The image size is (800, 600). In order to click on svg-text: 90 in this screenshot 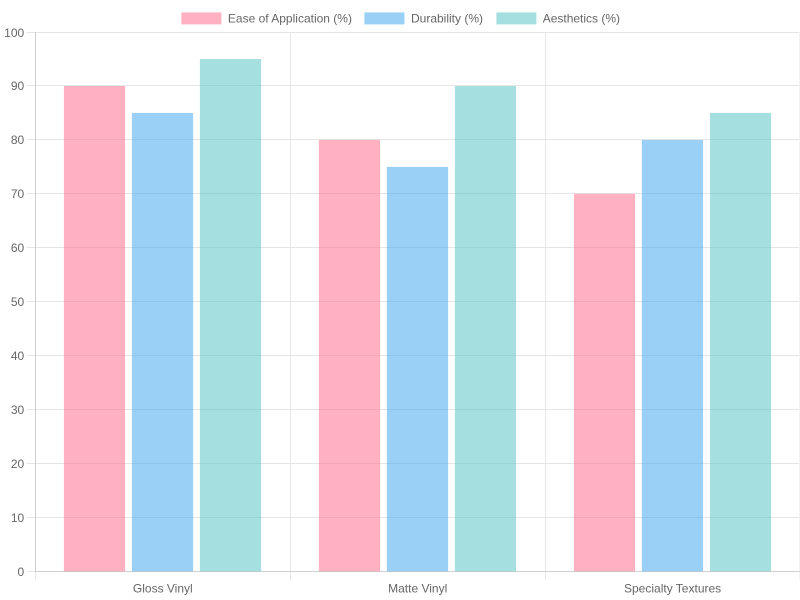, I will do `click(18, 86)`.